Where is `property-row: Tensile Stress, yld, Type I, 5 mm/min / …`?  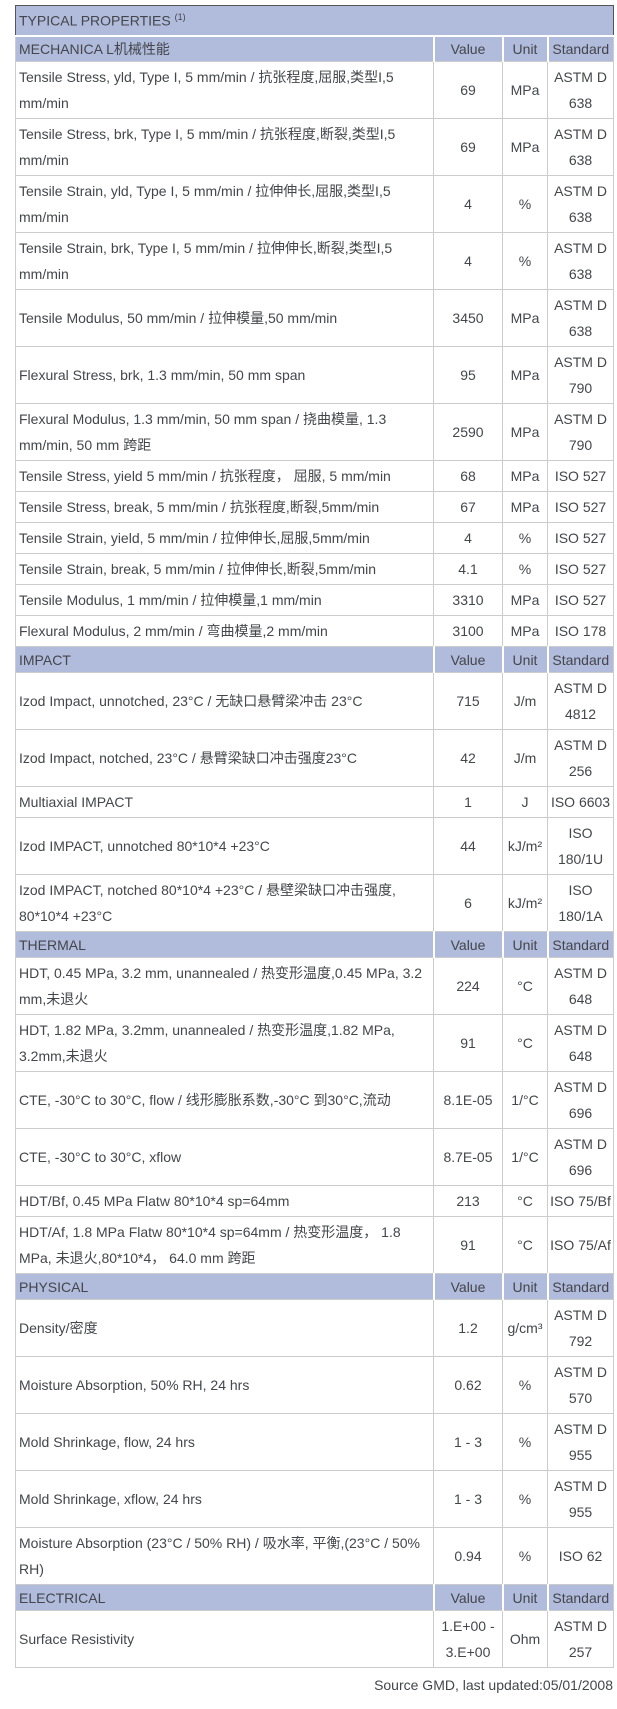 property-row: Tensile Stress, yld, Type I, 5 mm/min / … is located at coordinates (315, 90).